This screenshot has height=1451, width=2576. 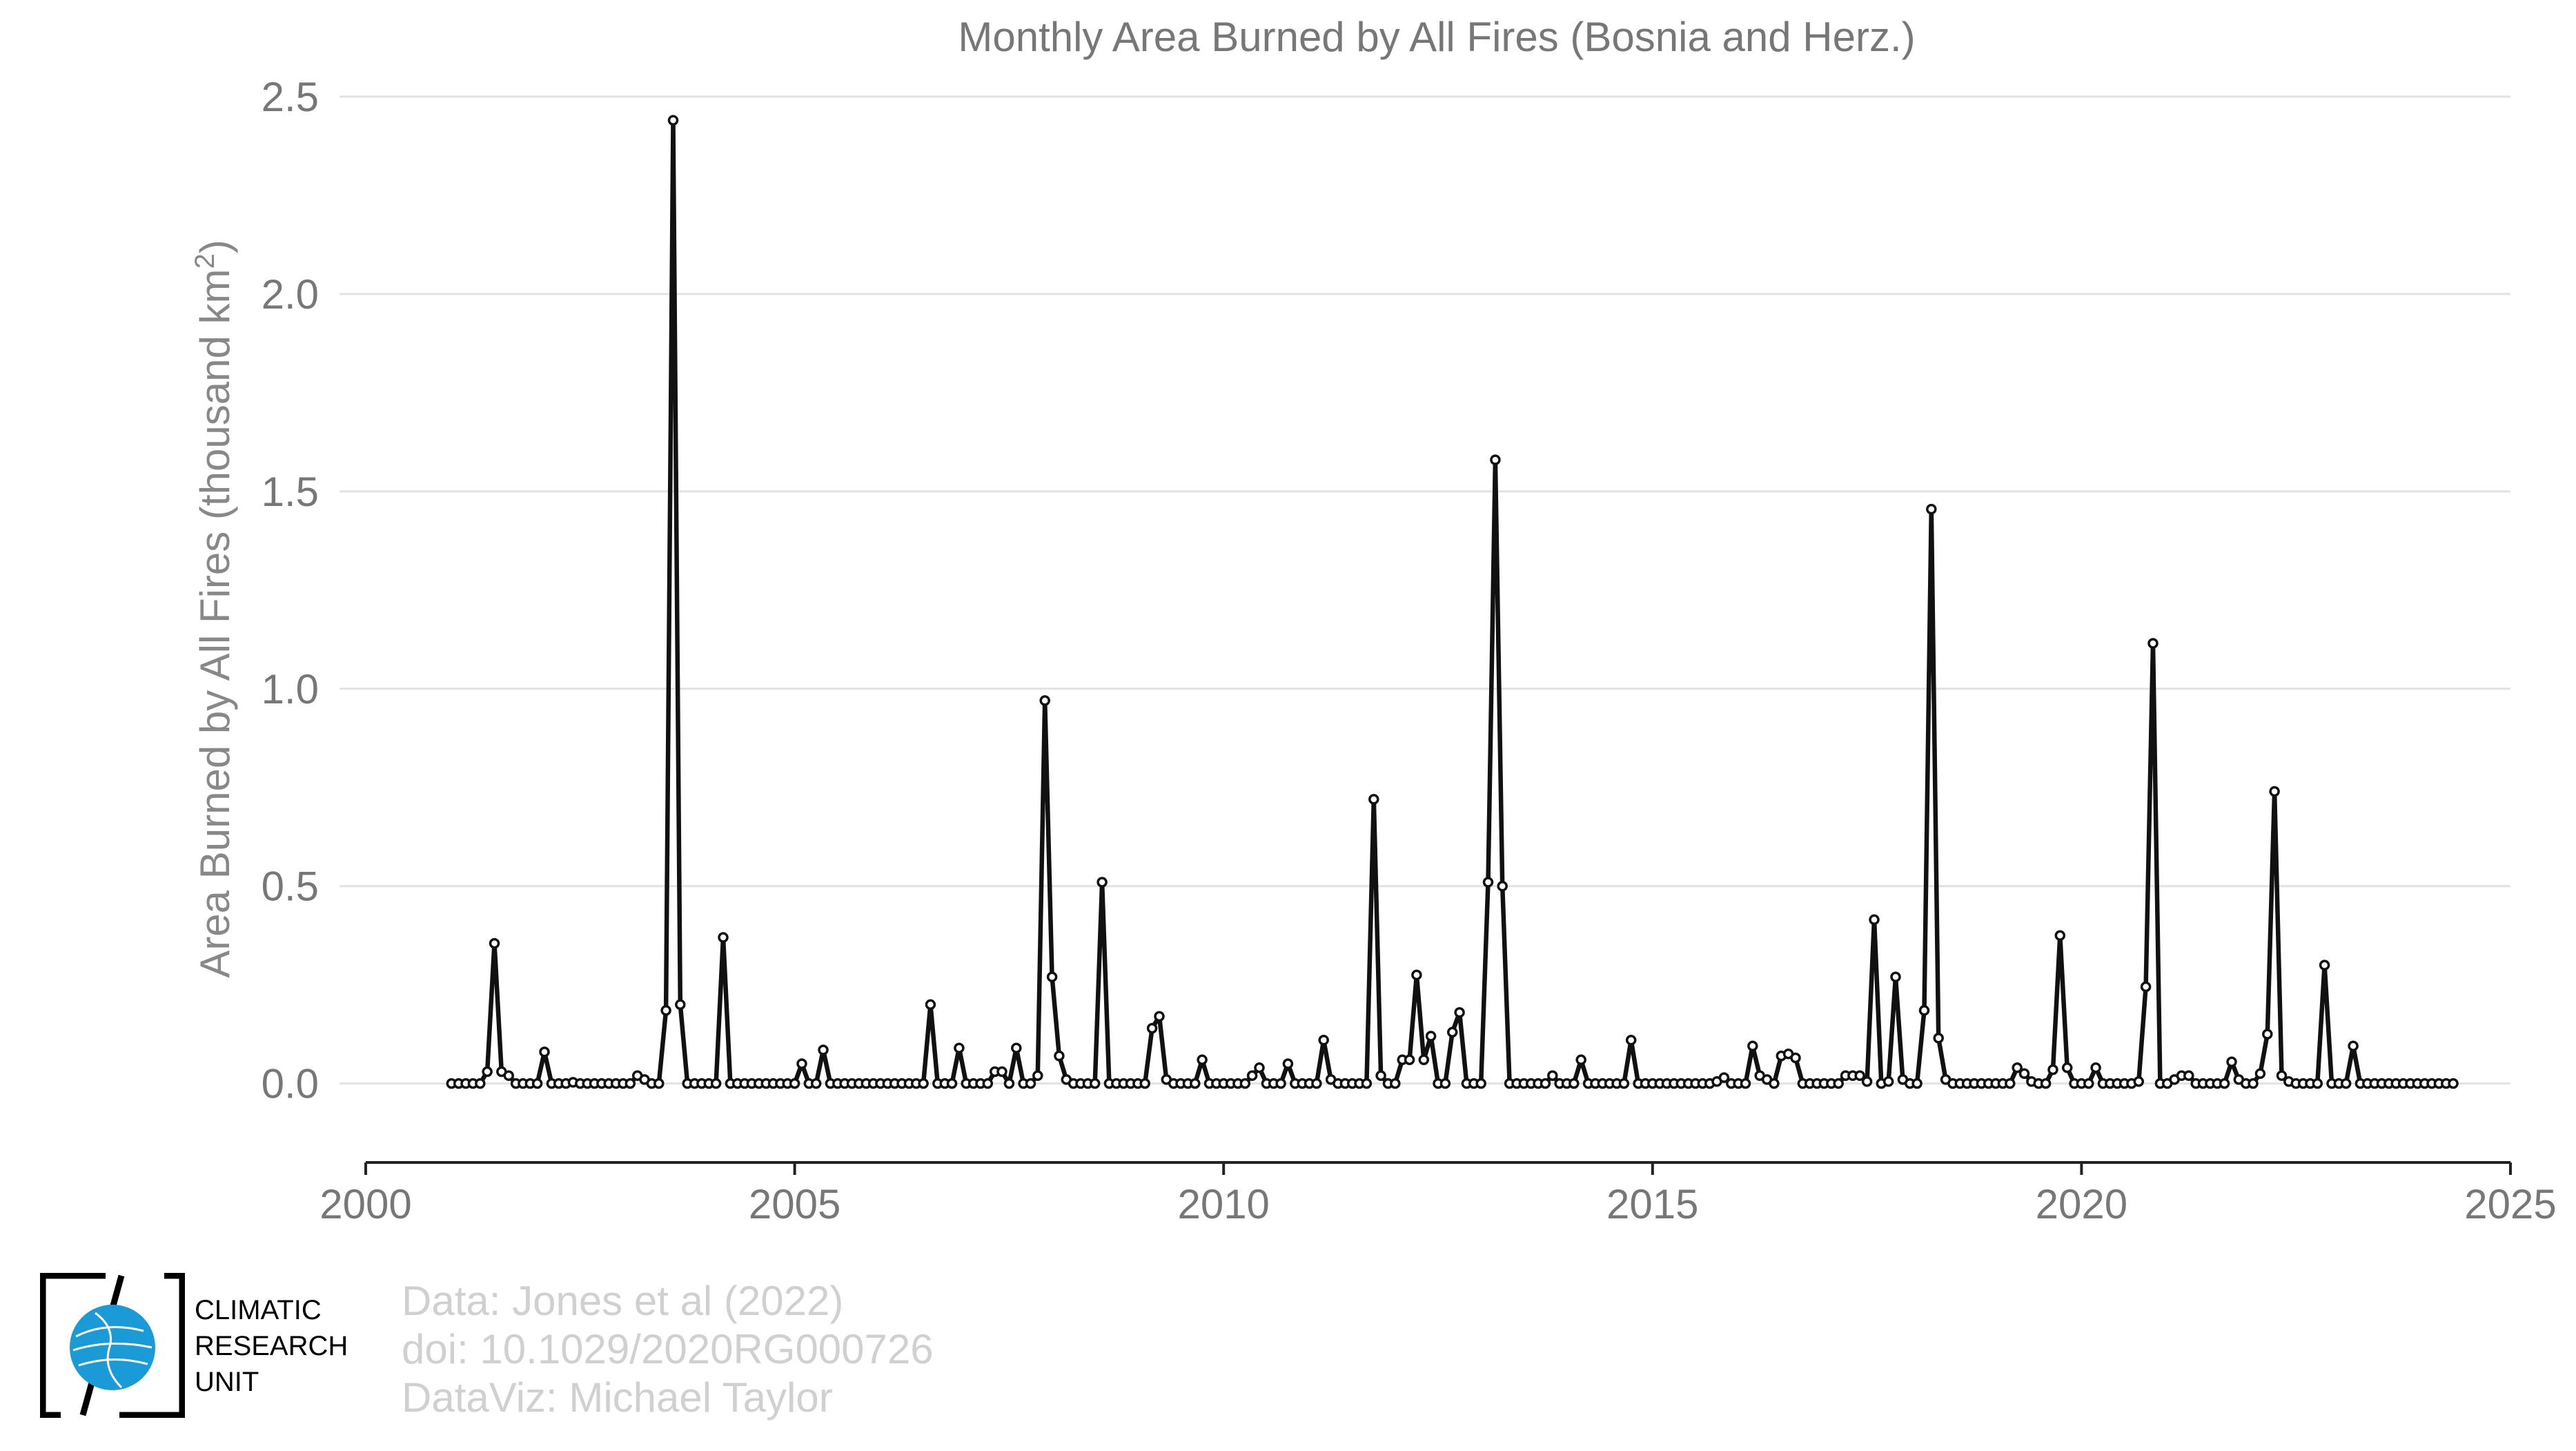 What do you see at coordinates (365, 1204) in the screenshot?
I see `x-tick-label: 2000` at bounding box center [365, 1204].